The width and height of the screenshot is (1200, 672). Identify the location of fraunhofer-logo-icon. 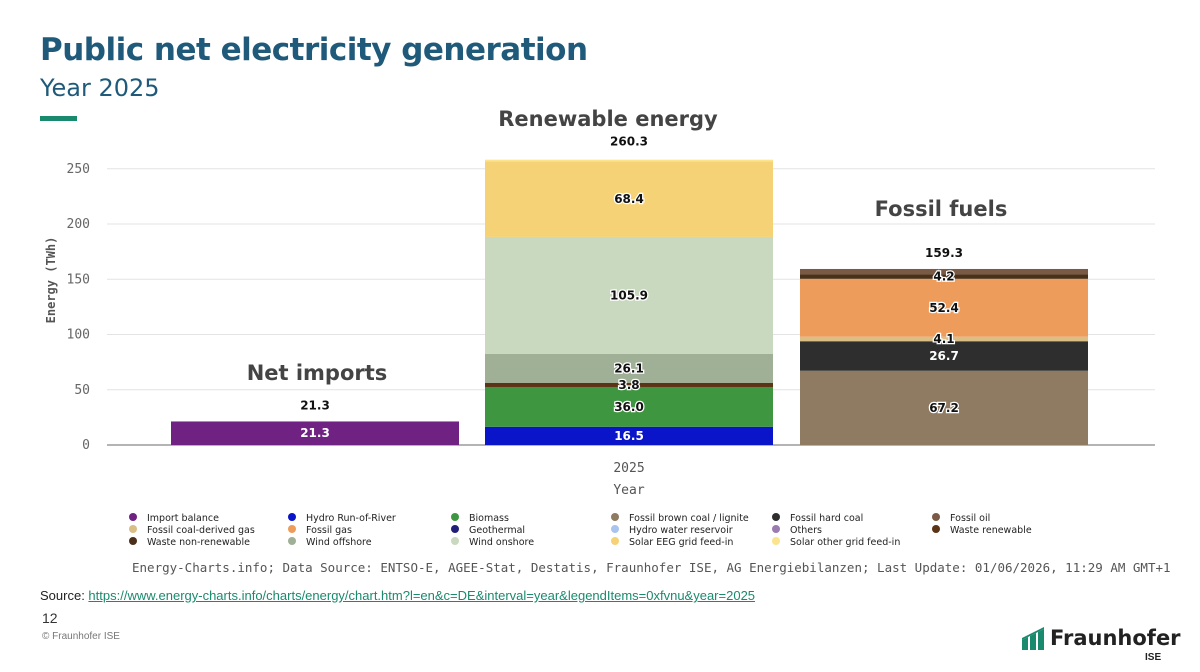
(1033, 638).